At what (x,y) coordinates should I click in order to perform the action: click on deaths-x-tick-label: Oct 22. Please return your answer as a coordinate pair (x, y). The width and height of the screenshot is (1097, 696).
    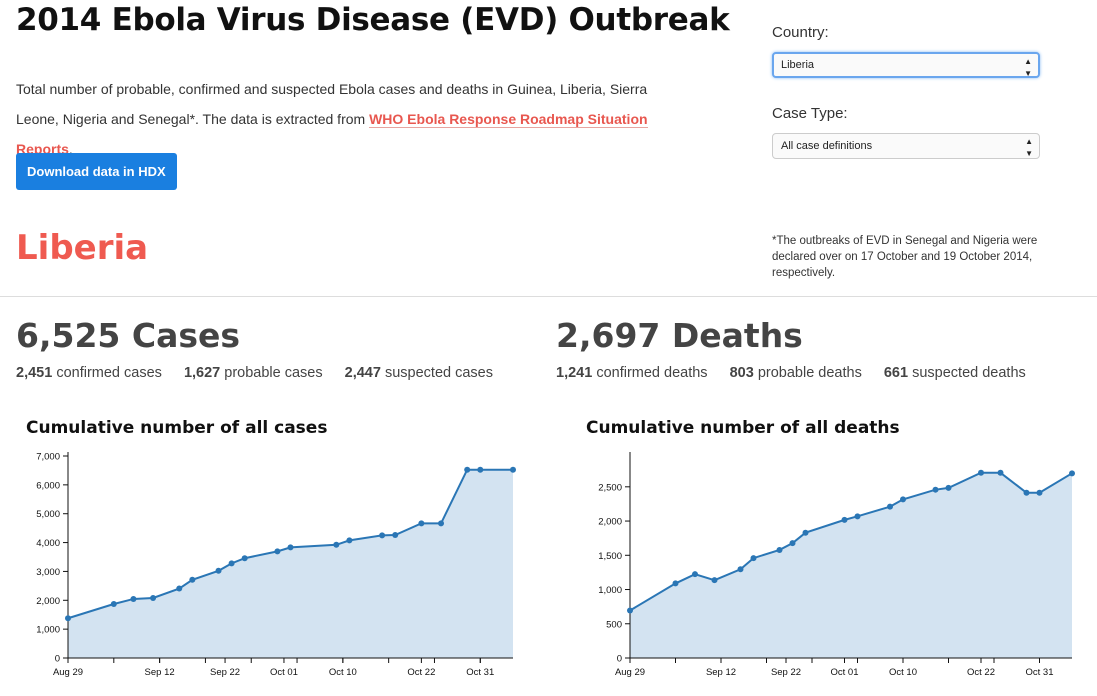
    Looking at the image, I should click on (981, 672).